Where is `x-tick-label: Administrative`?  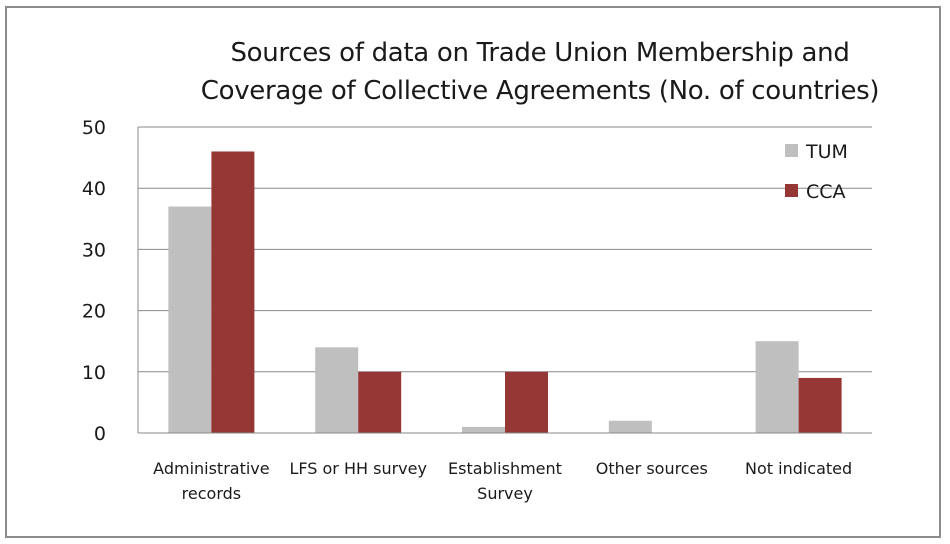
x-tick-label: Administrative is located at coordinates (211, 468).